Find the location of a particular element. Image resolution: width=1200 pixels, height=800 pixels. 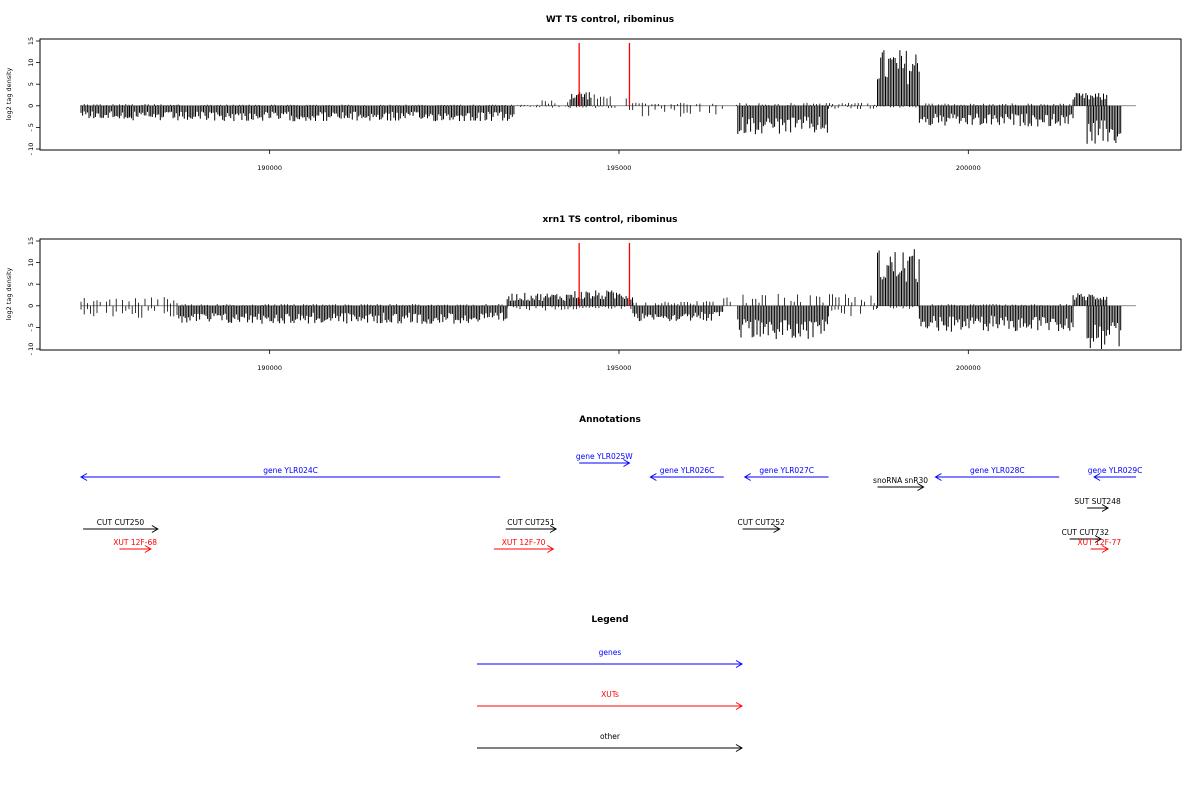

track-title-wt: WT TS control, ribominus is located at coordinates (610, 20).